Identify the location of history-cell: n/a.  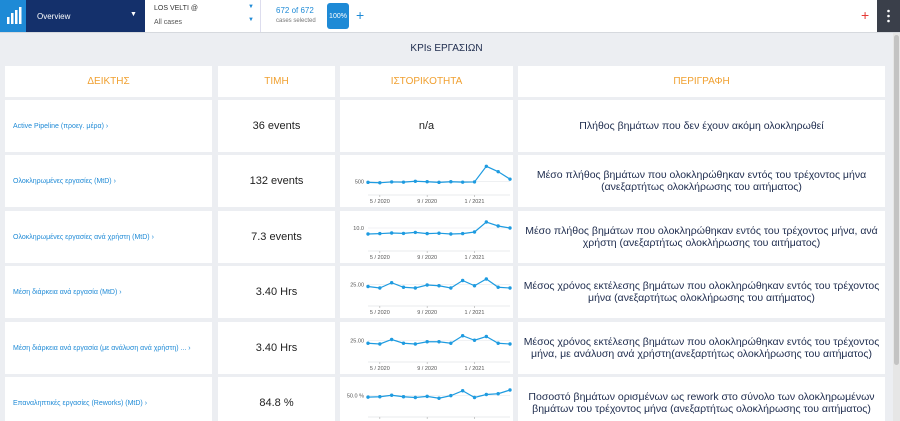
(426, 126).